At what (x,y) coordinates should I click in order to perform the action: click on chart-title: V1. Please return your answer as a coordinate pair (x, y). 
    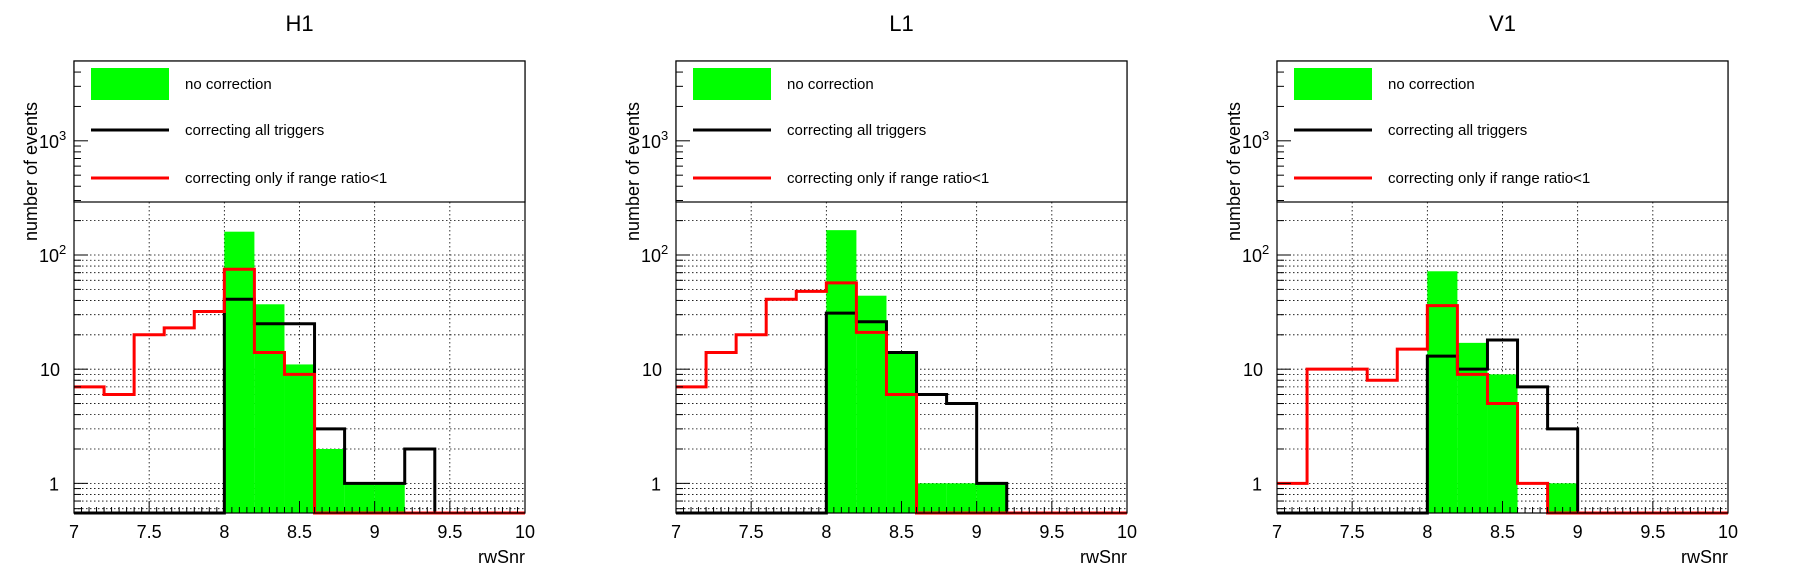
    Looking at the image, I should click on (1502, 23).